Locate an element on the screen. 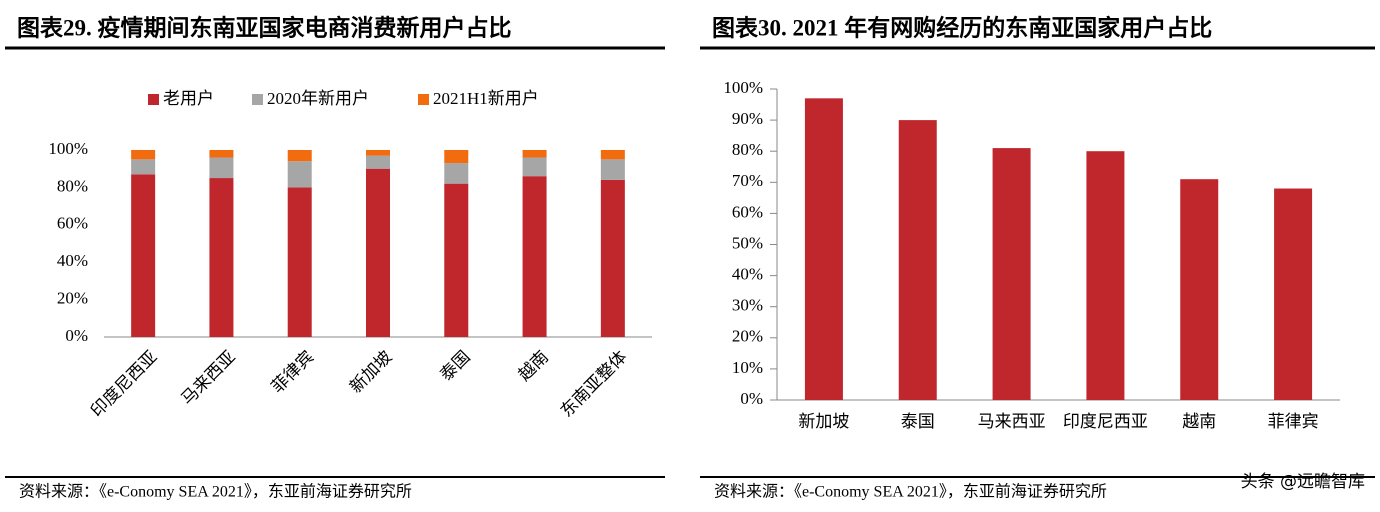 The width and height of the screenshot is (1380, 512). x-tick-label: 东南亚整体 is located at coordinates (594, 384).